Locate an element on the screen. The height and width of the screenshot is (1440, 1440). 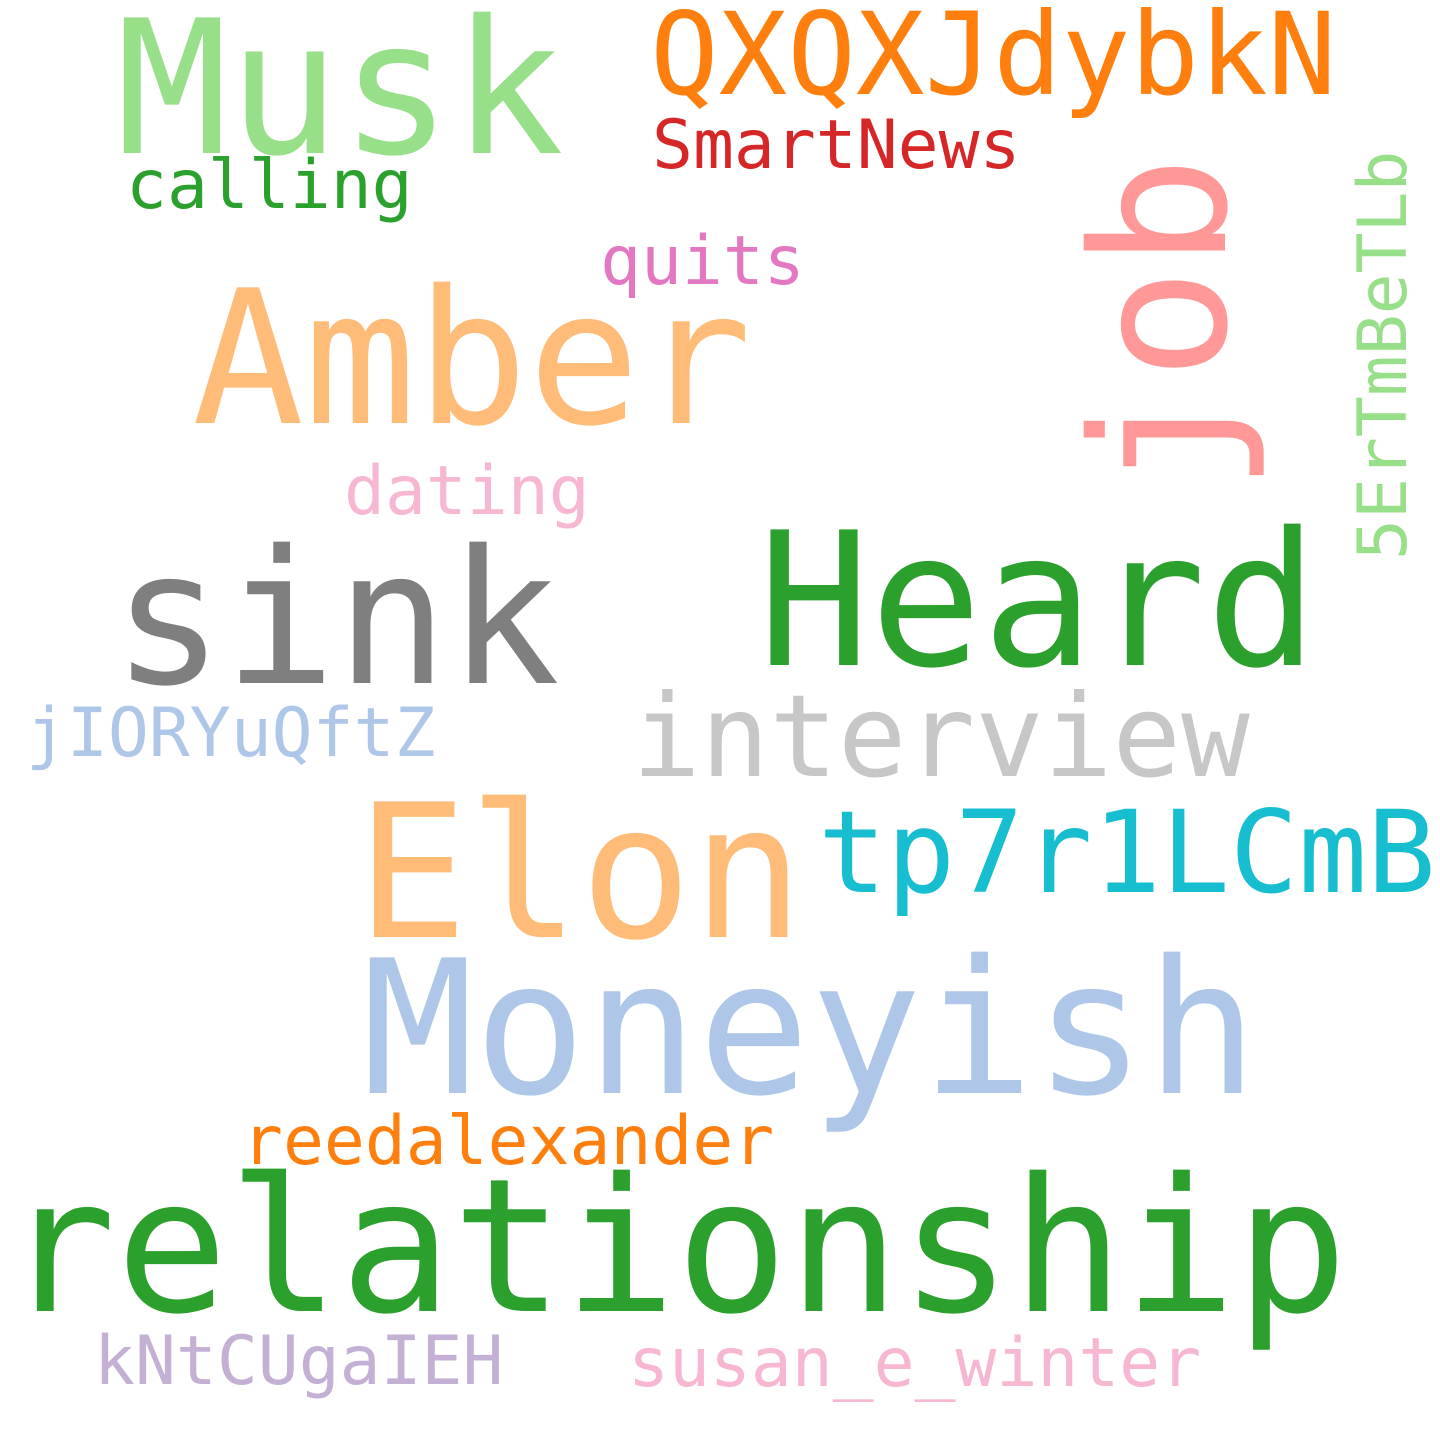
word-moneyish: Moneyish is located at coordinates (810, 1028).